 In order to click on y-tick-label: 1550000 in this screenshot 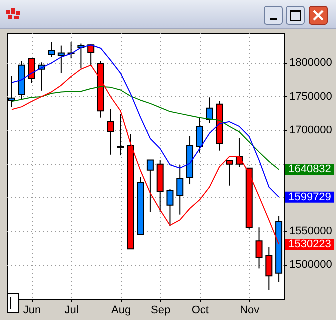, I will do `click(311, 231)`.